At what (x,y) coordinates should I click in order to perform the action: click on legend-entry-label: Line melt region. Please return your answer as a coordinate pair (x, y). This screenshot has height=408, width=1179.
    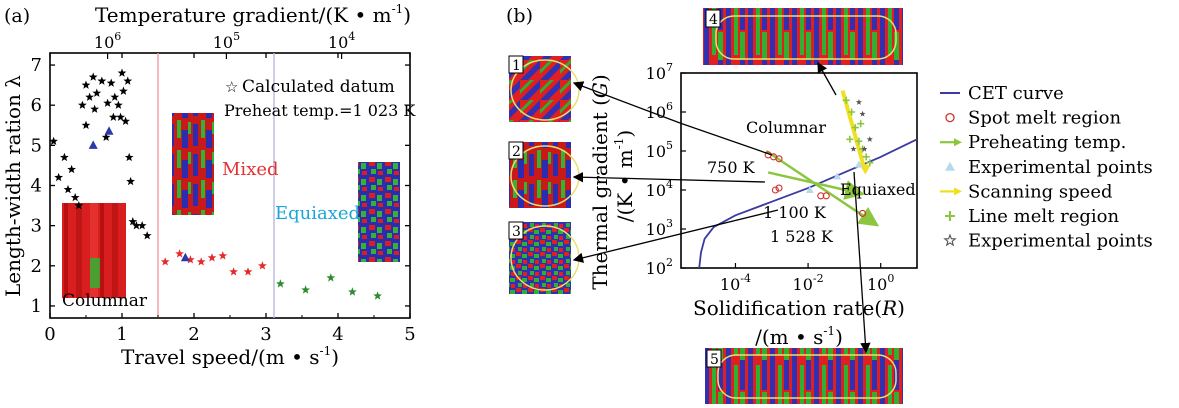
    Looking at the image, I should click on (1043, 216).